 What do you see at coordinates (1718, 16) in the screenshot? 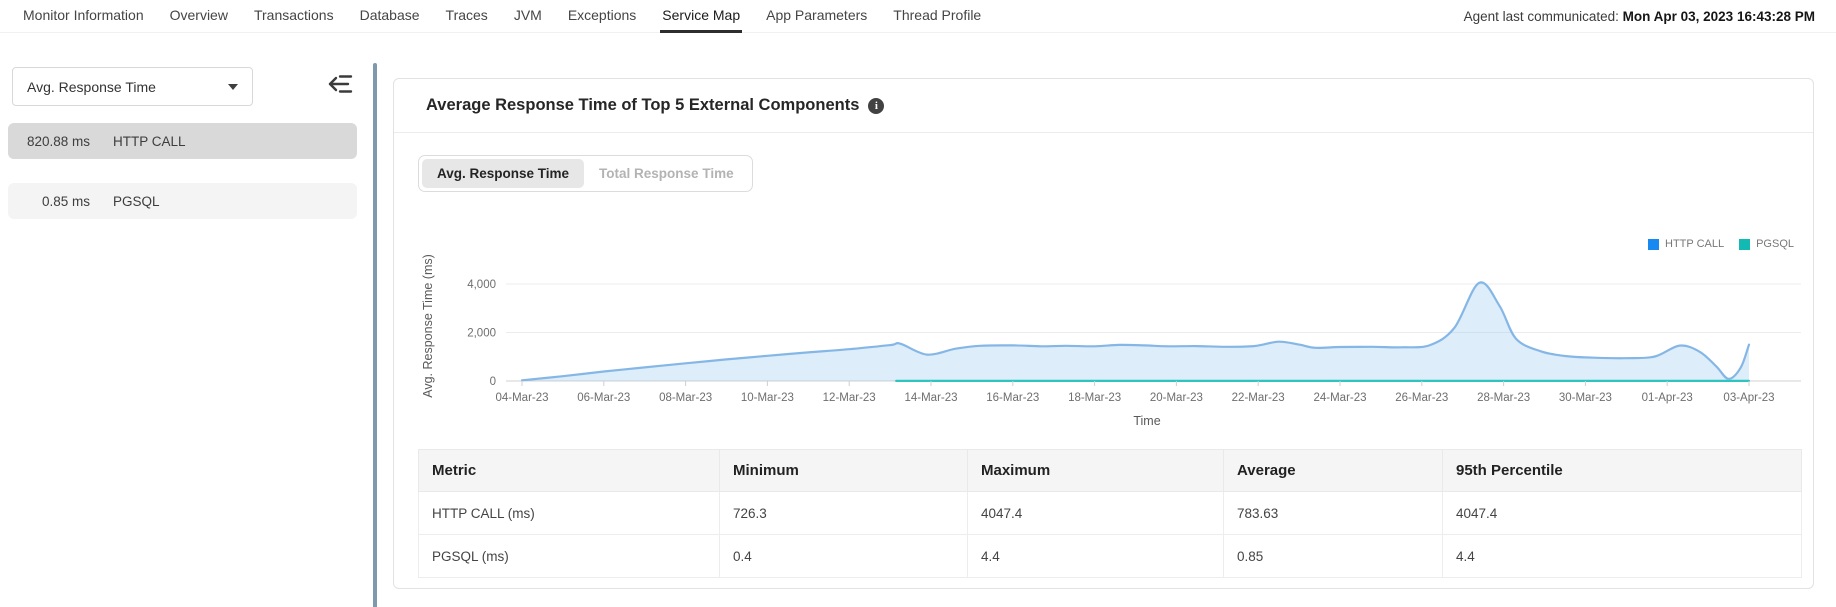
I see `agent-last-communicated-time: Mon Apr 03, 2023 16:43:28 PM` at bounding box center [1718, 16].